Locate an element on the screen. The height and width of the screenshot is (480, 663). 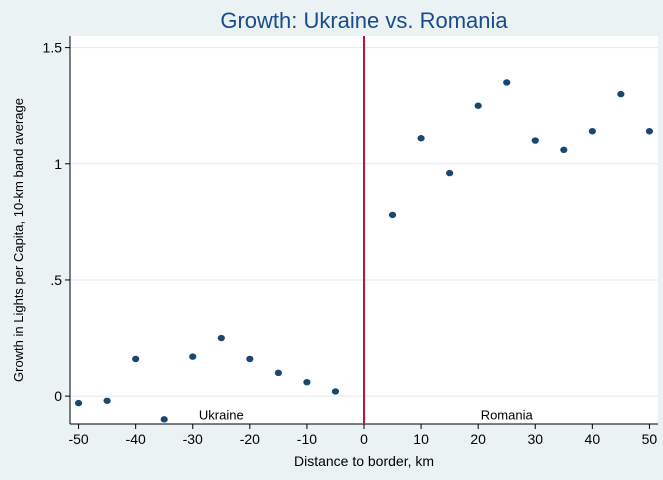
x-tick-label: 0 is located at coordinates (364, 439).